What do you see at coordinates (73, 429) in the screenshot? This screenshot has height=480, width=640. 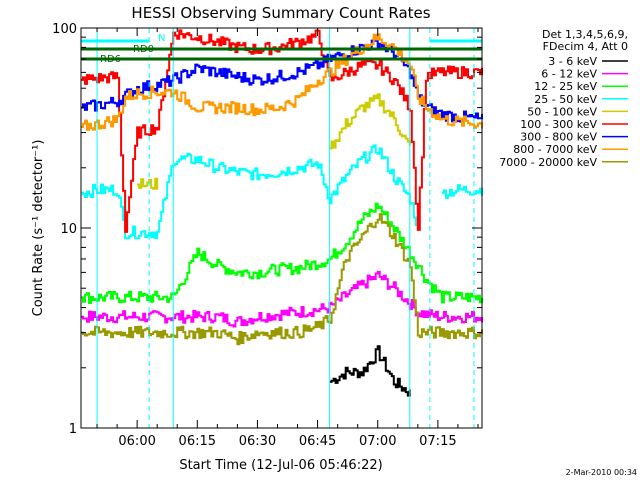 I see `y-tick-label-0: 1` at bounding box center [73, 429].